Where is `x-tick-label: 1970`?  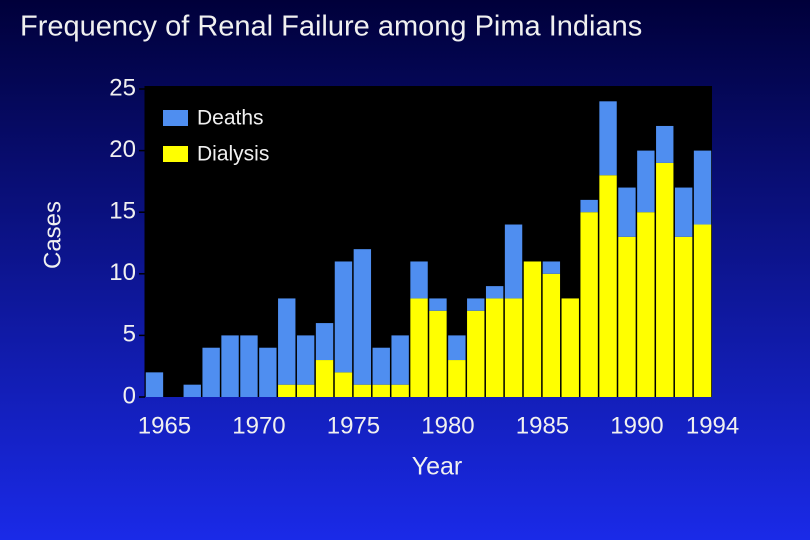 x-tick-label: 1970 is located at coordinates (258, 425).